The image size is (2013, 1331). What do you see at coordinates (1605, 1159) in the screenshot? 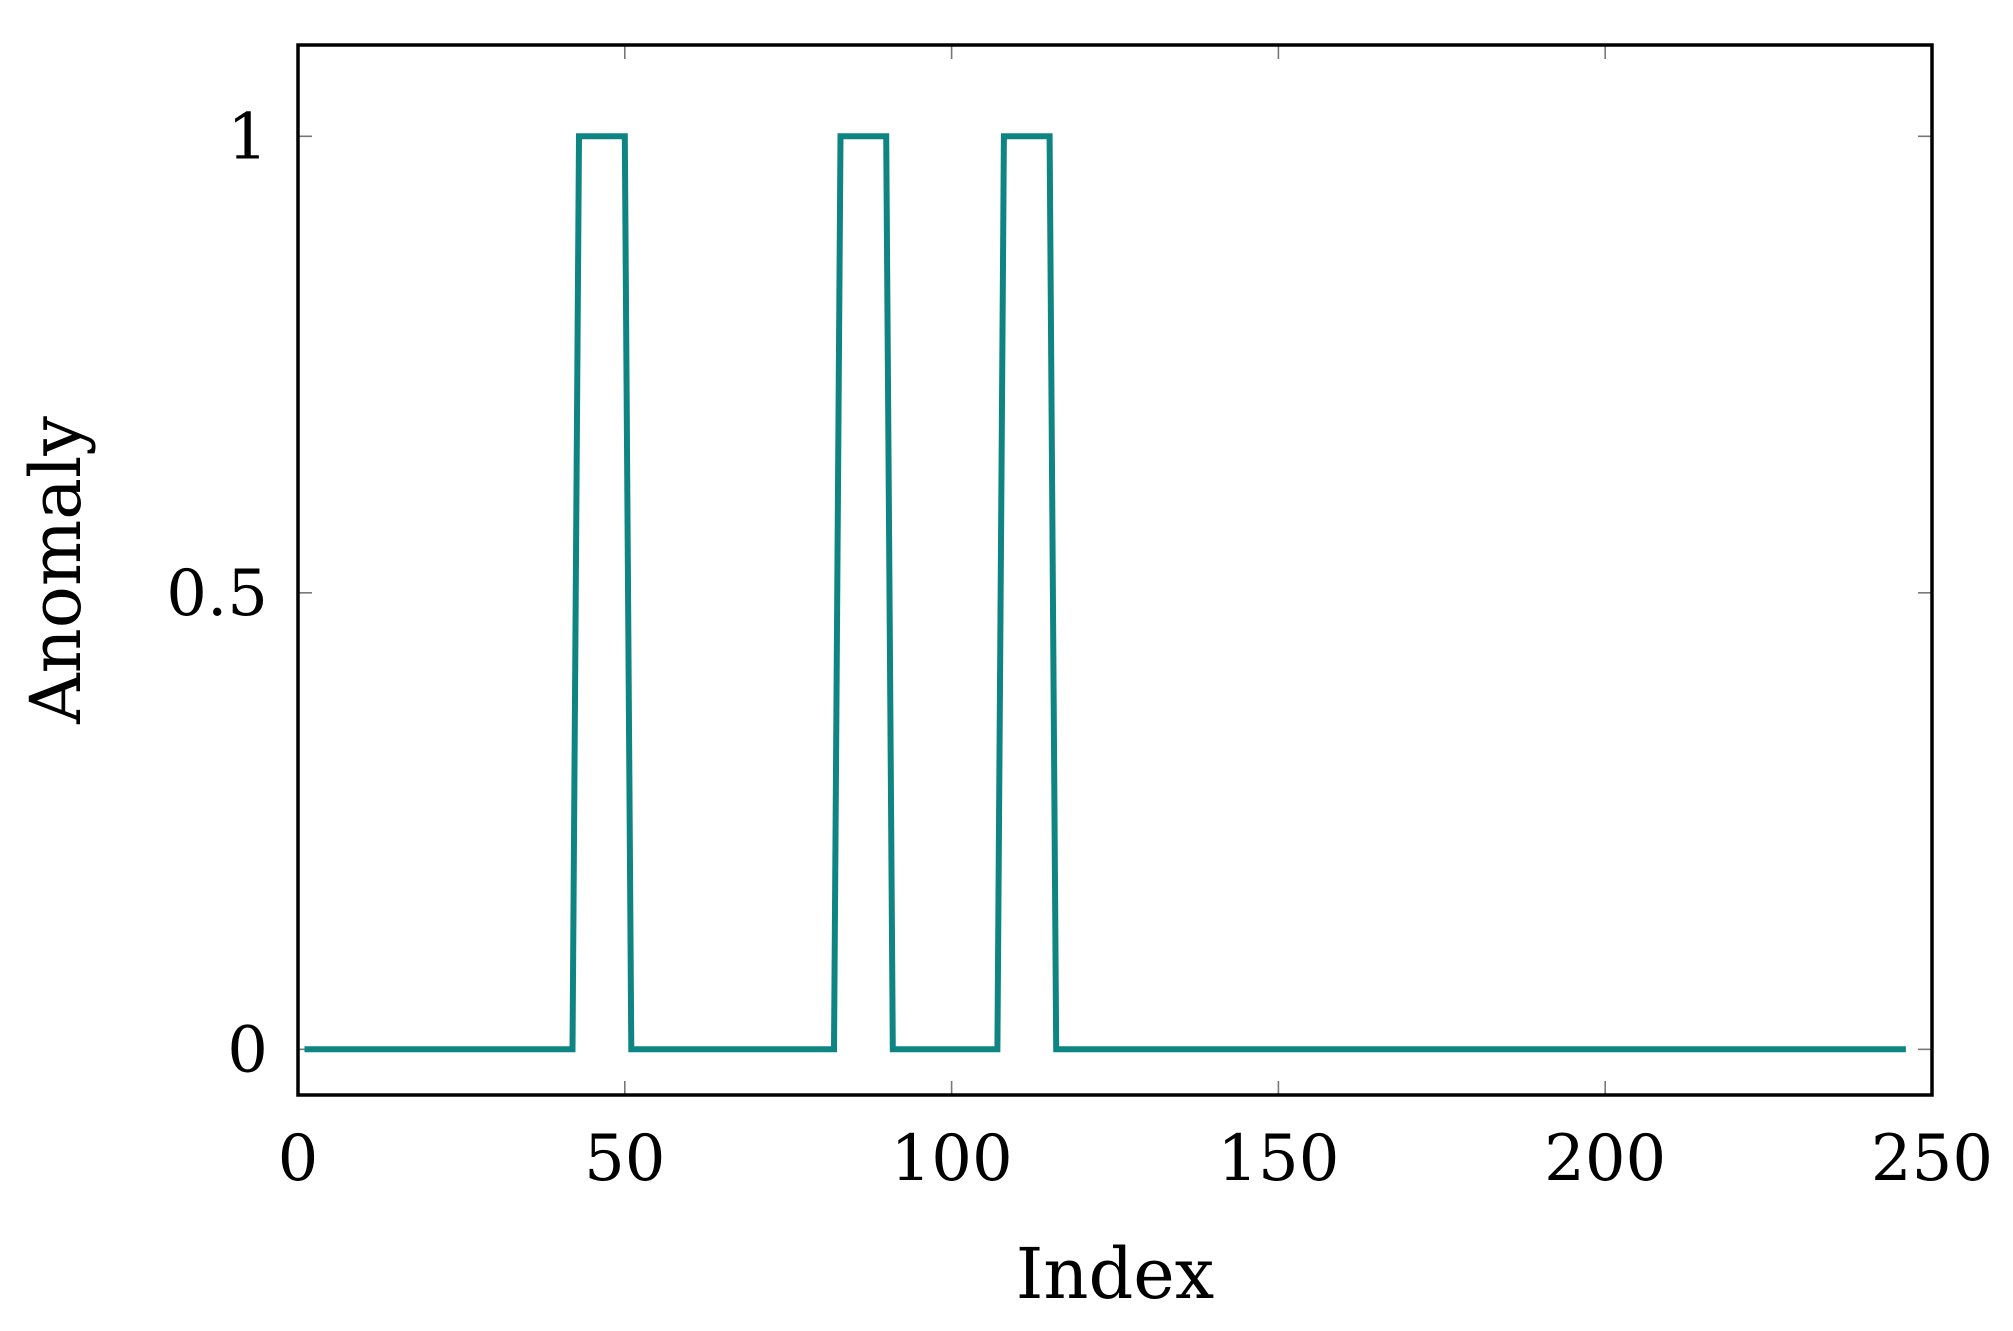
I see `x-tick-label: 200` at bounding box center [1605, 1159].